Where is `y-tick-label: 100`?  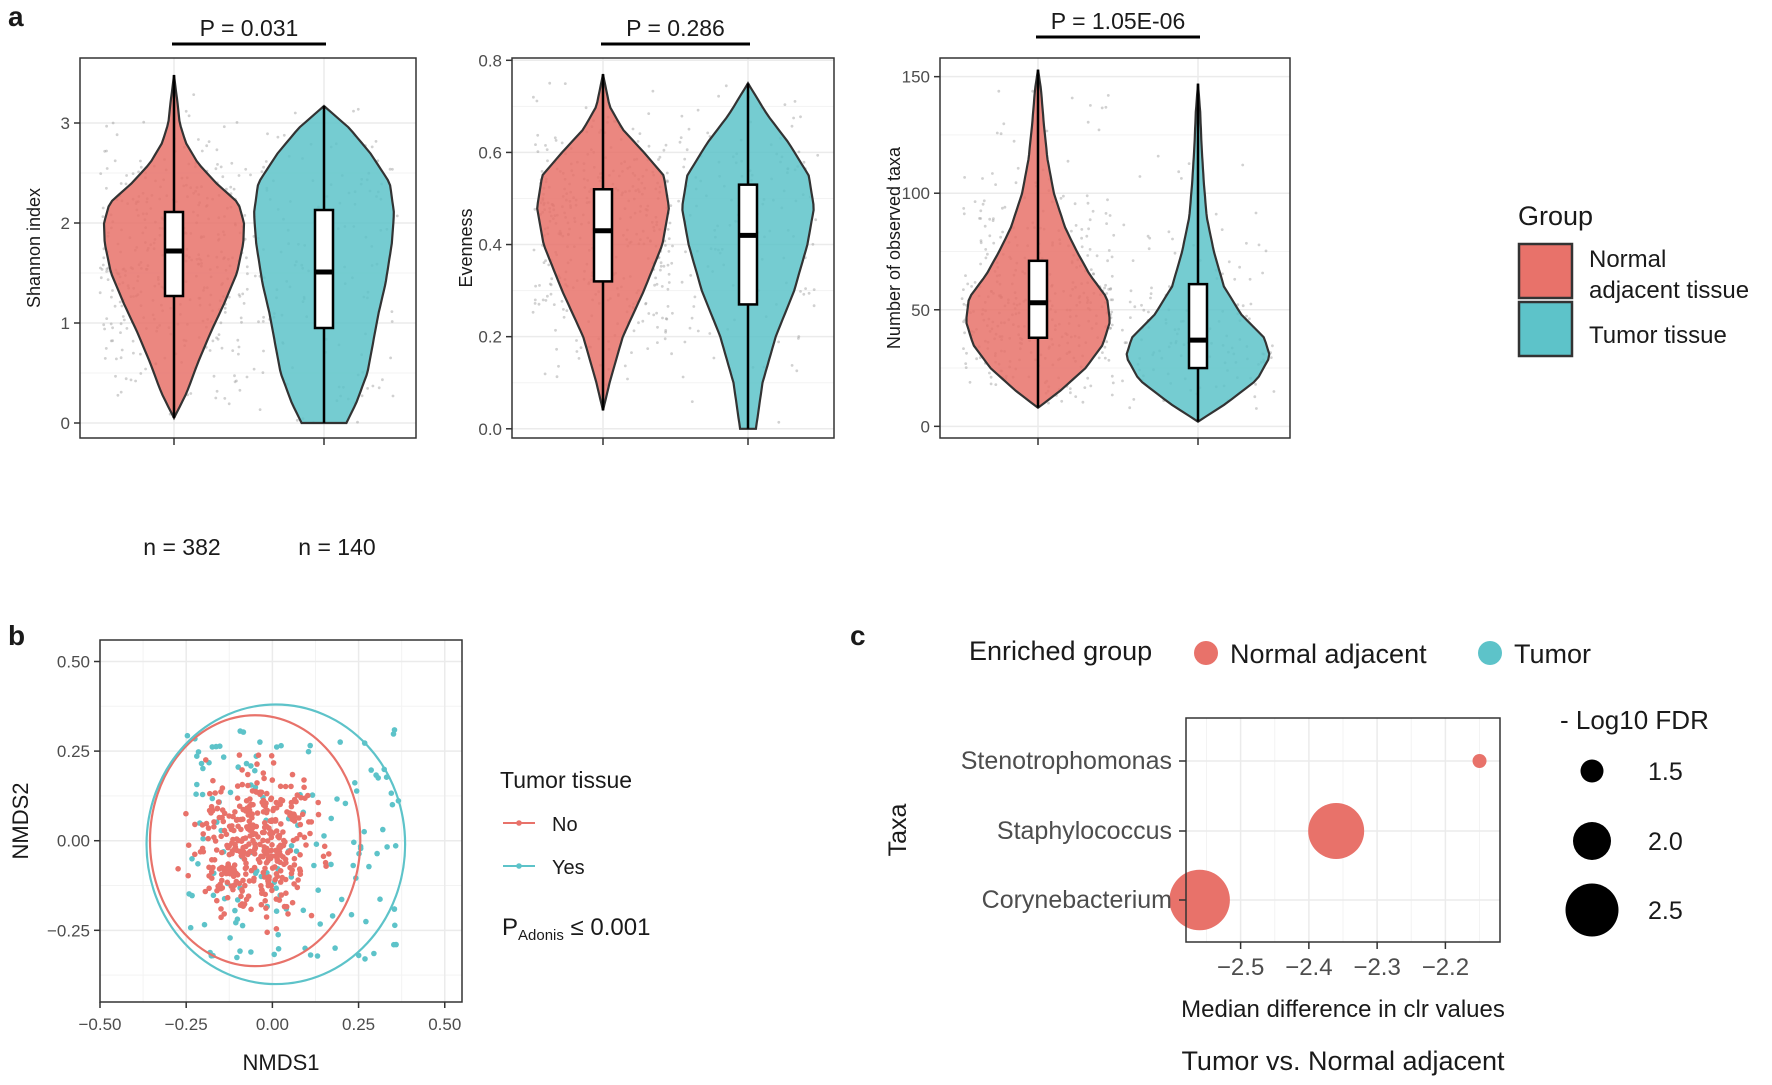 y-tick-label: 100 is located at coordinates (916, 193).